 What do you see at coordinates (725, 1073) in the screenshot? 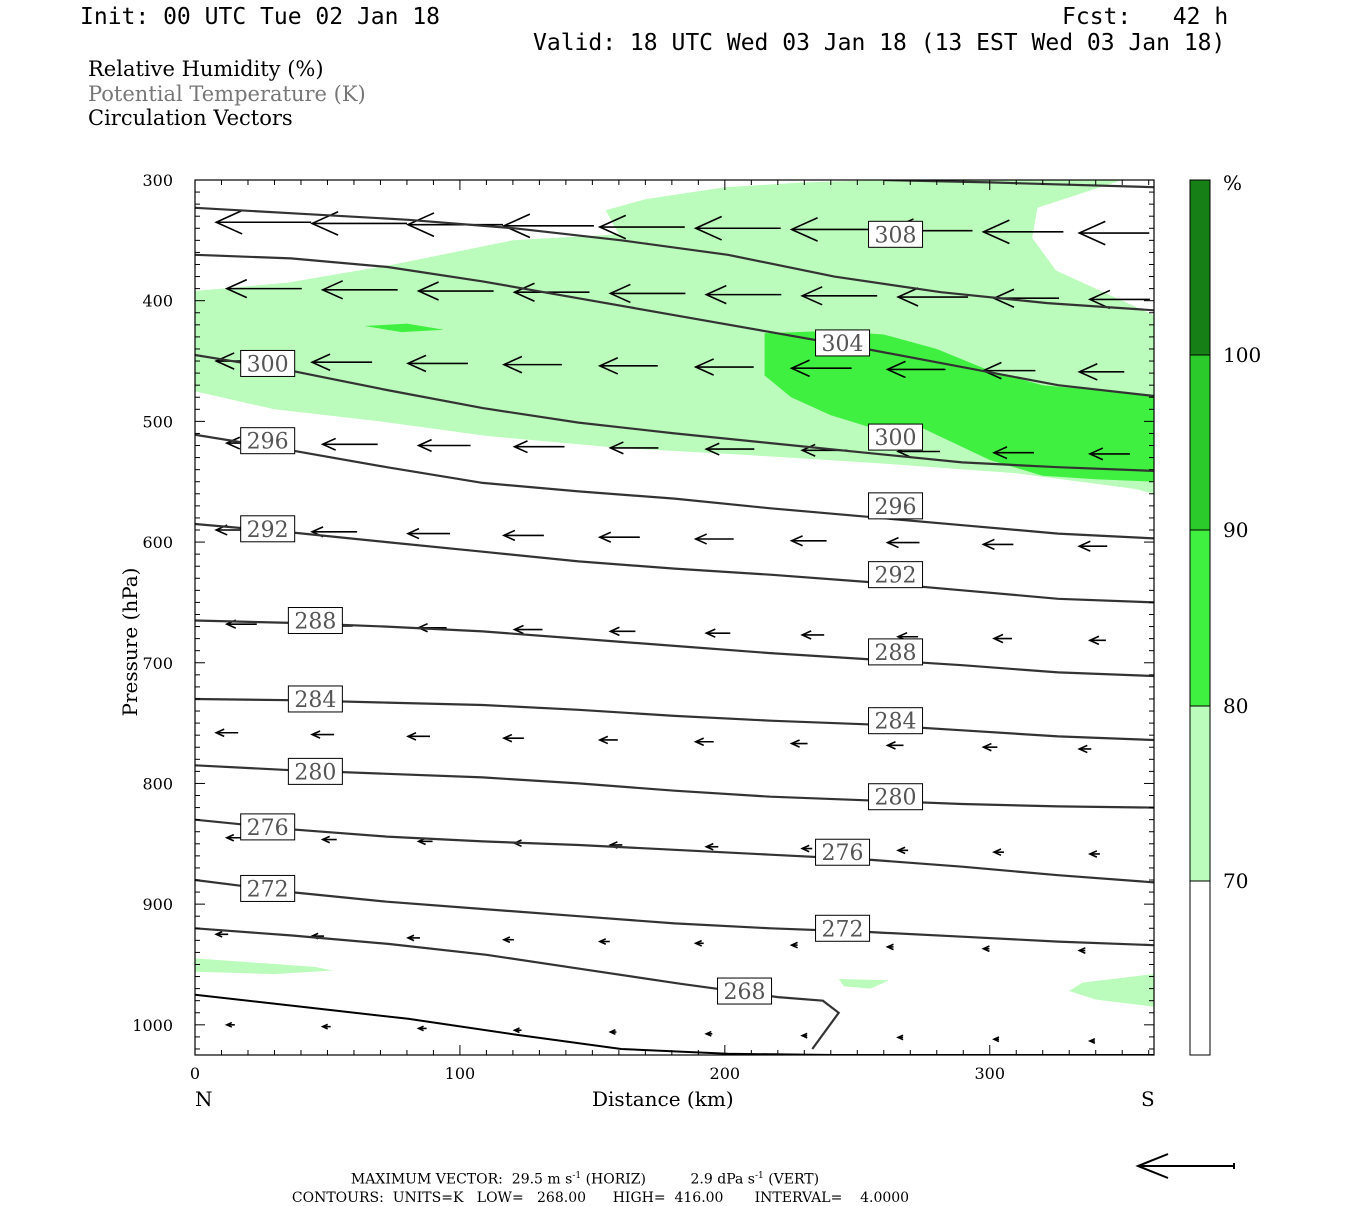
I see `x-tick-label: 200` at bounding box center [725, 1073].